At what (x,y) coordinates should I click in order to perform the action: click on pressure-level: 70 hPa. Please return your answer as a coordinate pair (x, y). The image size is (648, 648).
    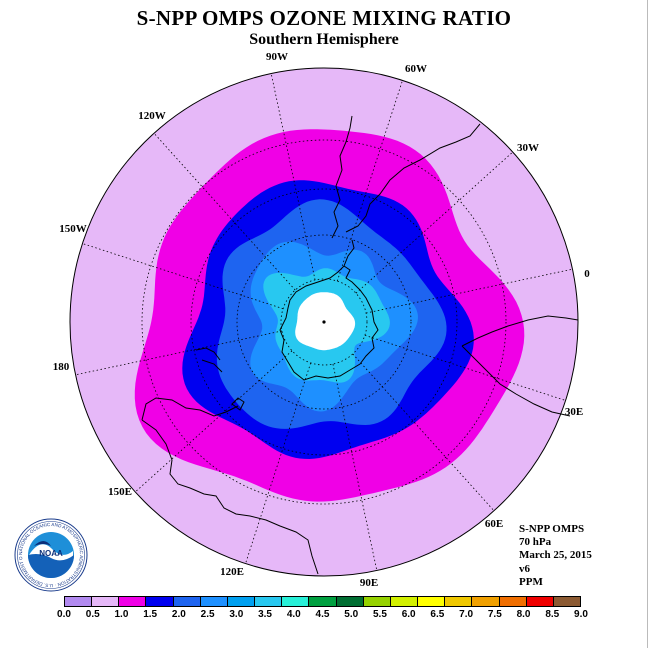
    Looking at the image, I should click on (535, 542).